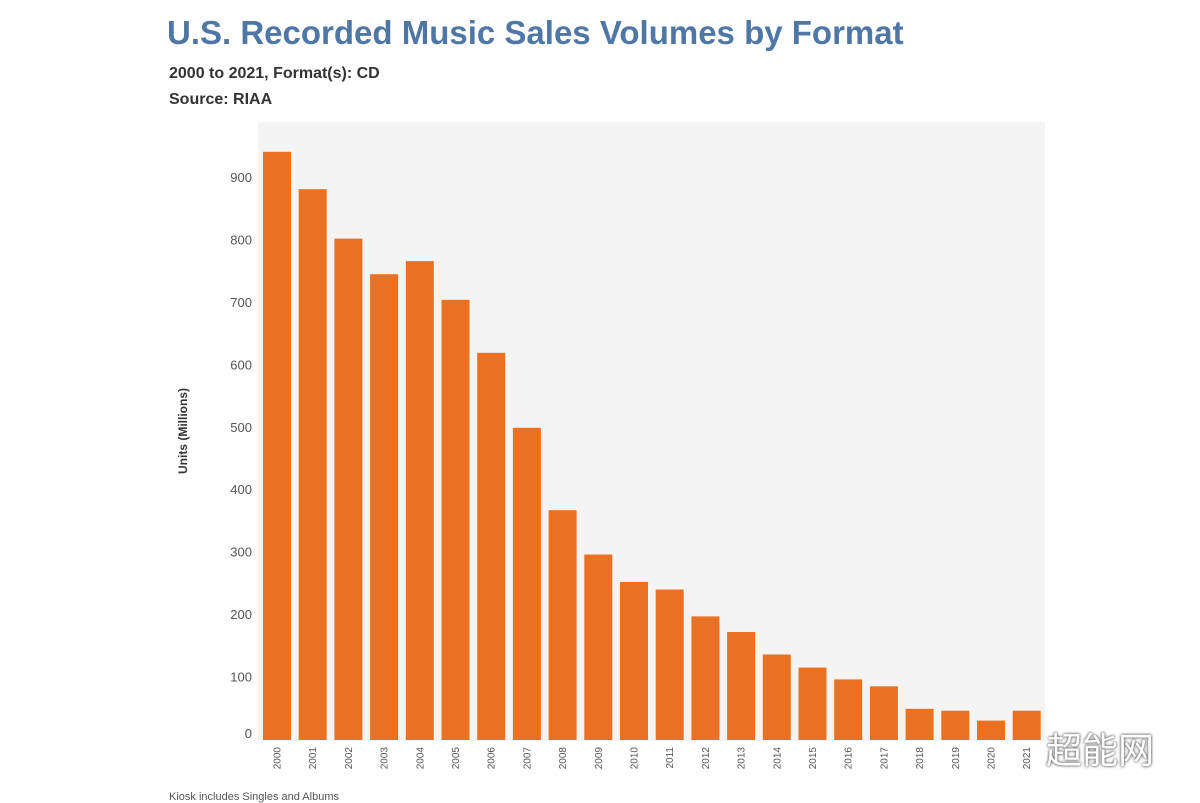  I want to click on x-tick-label: 2009, so click(599, 758).